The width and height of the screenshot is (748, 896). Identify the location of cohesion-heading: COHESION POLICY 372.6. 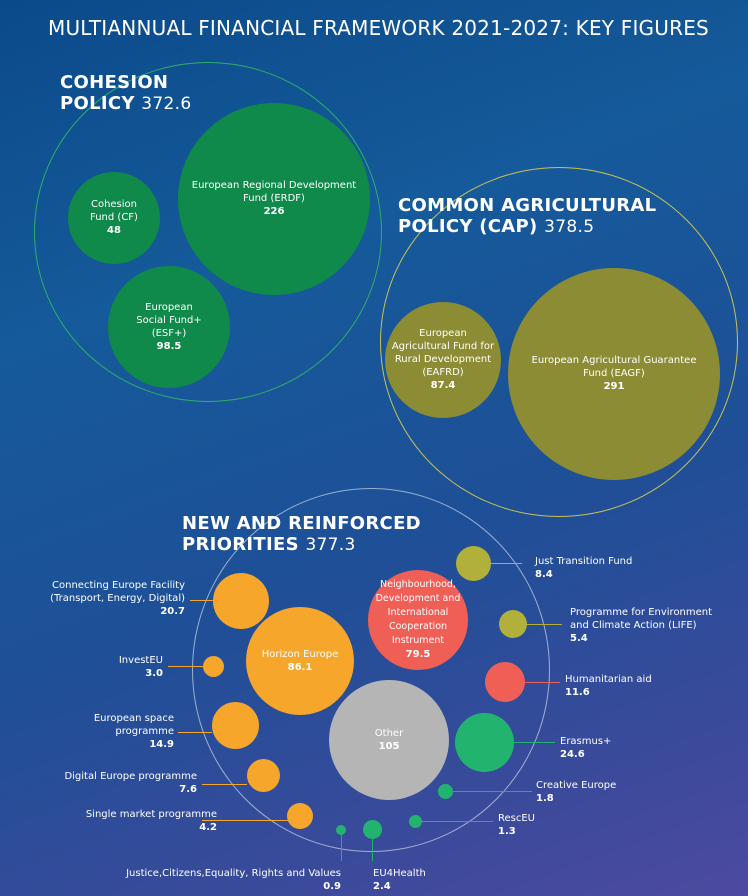
(125, 93).